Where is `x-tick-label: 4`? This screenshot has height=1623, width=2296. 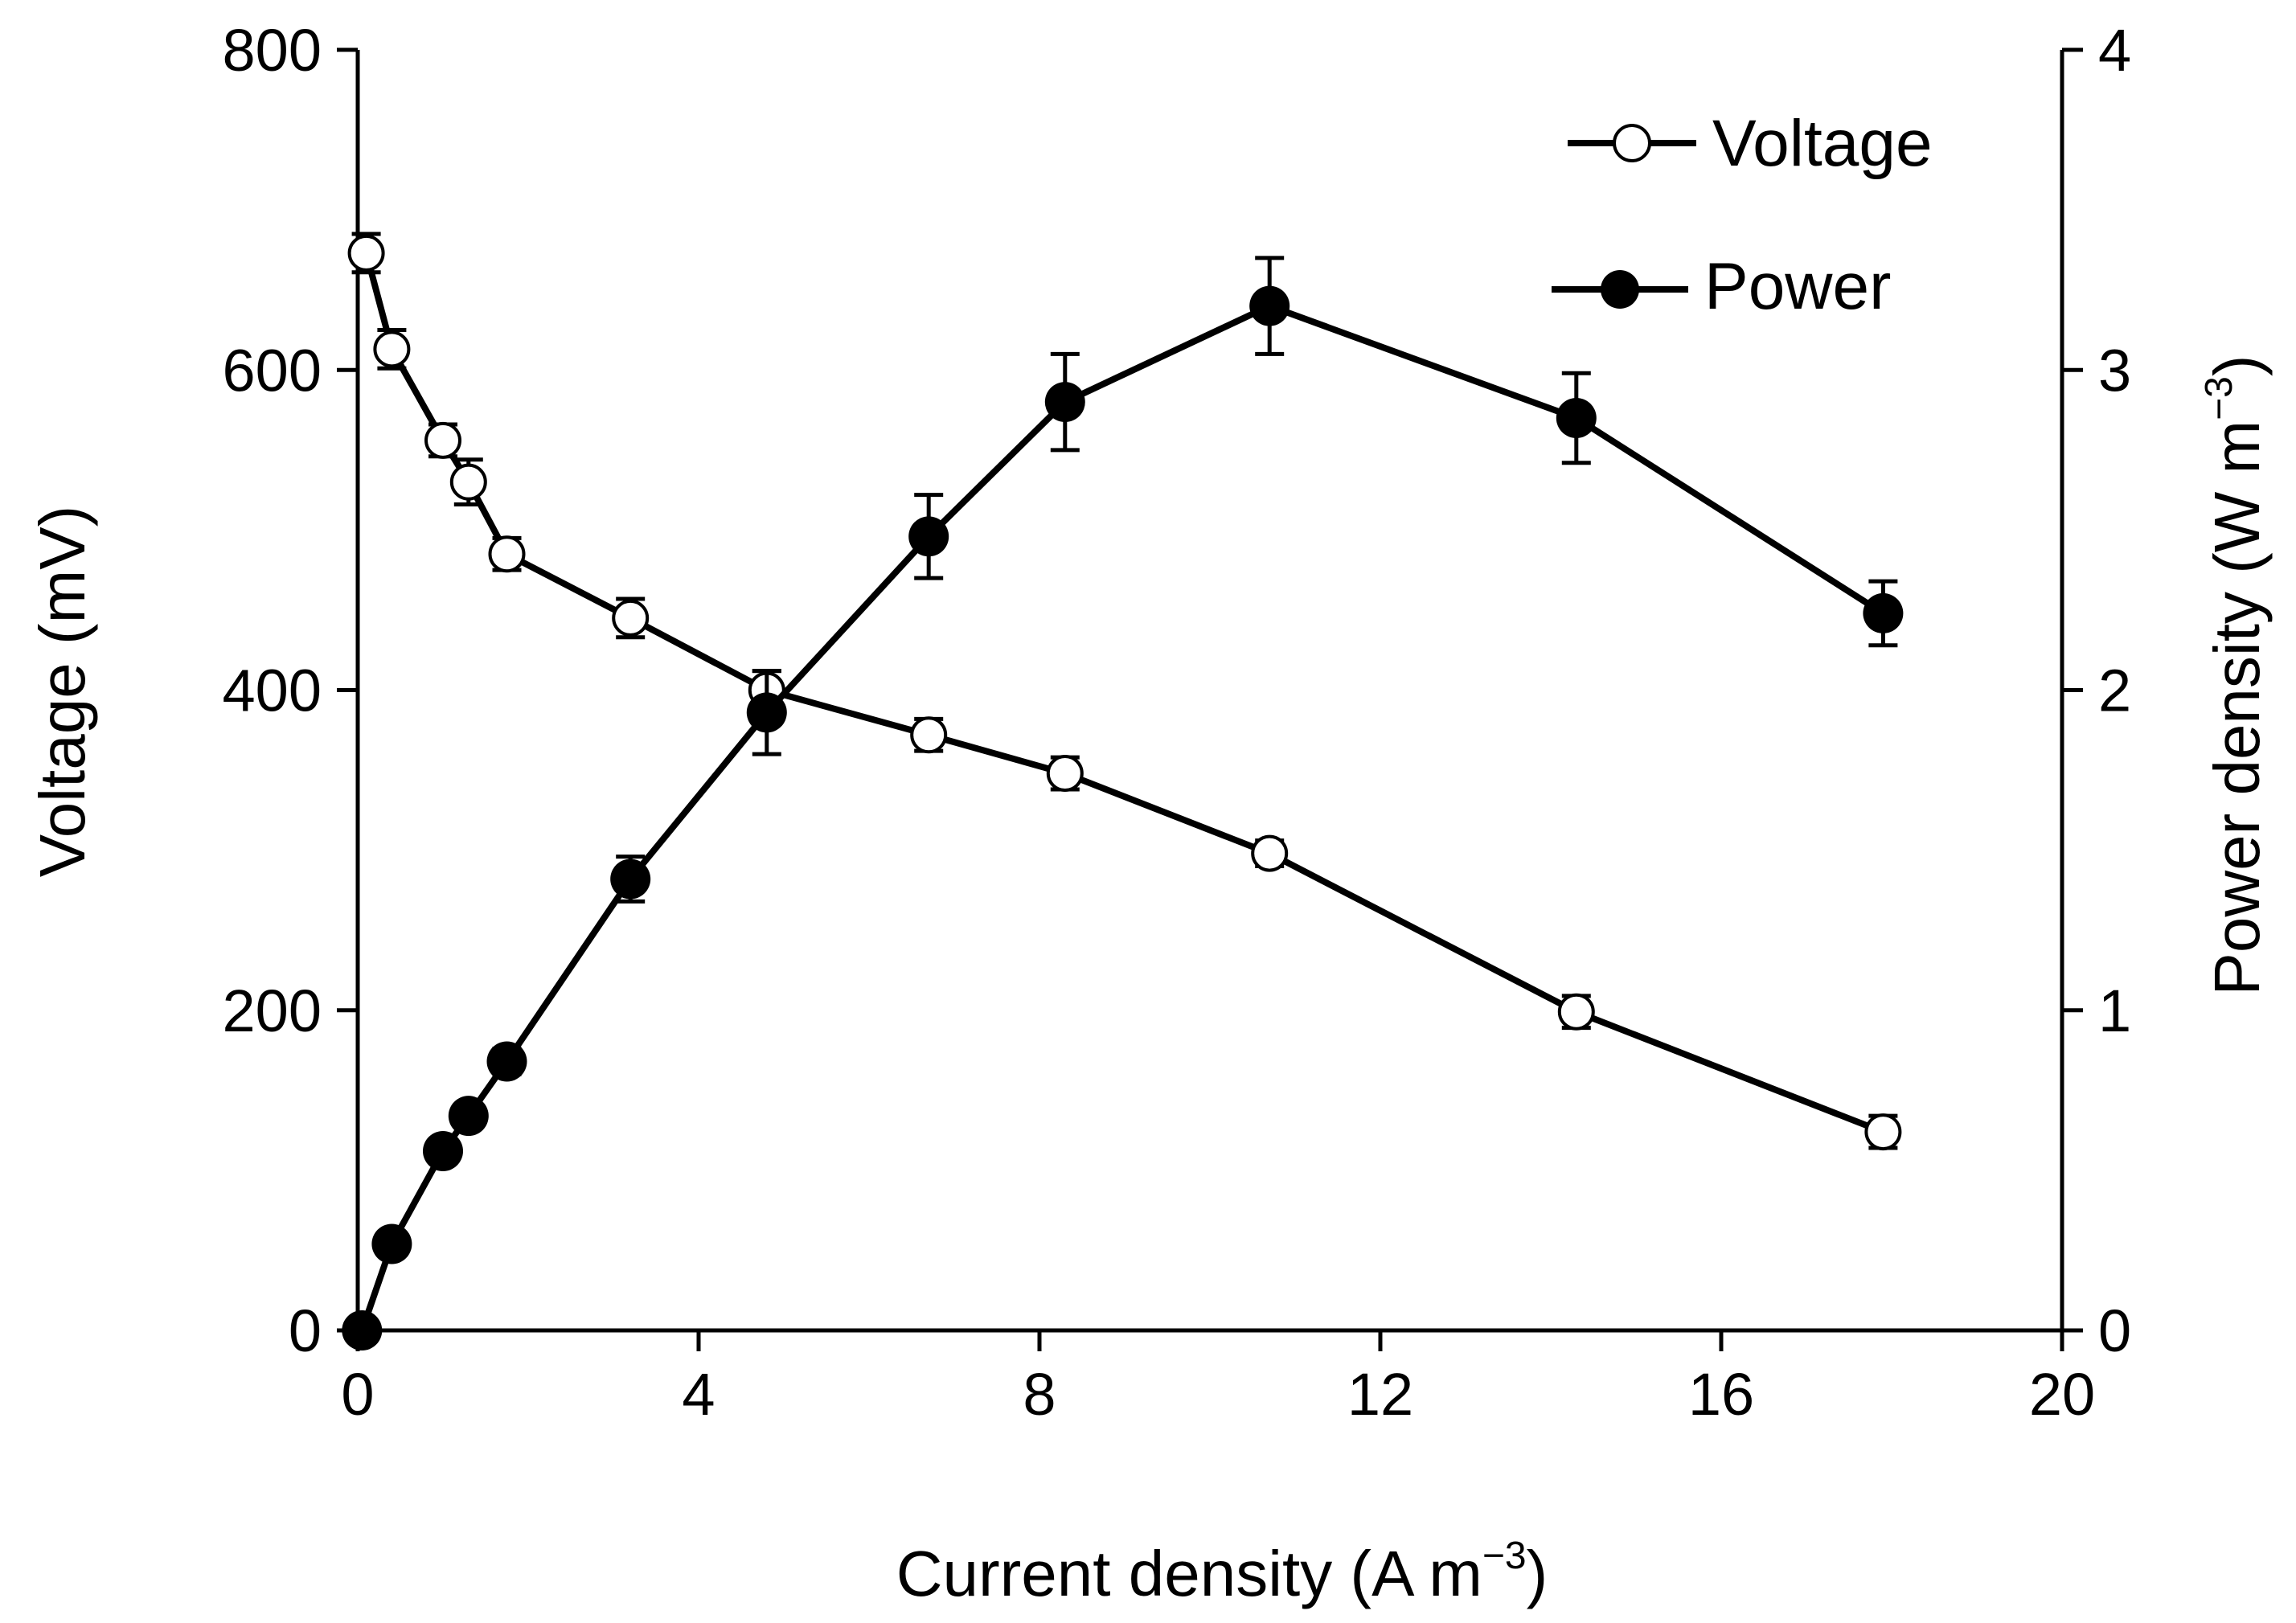
x-tick-label: 4 is located at coordinates (698, 1394).